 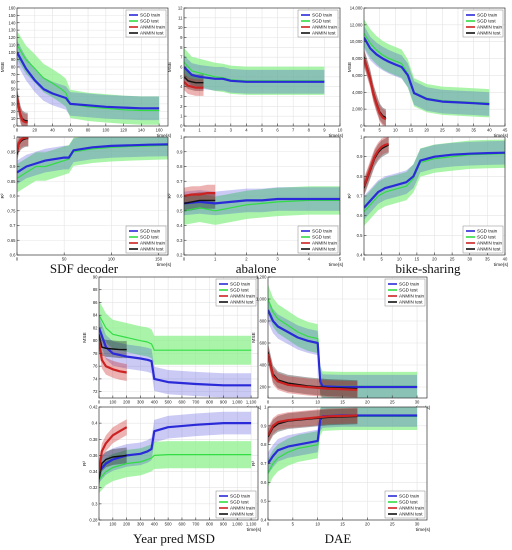 What do you see at coordinates (342, 524) in the screenshot?
I see `x-tick-label: 15` at bounding box center [342, 524].